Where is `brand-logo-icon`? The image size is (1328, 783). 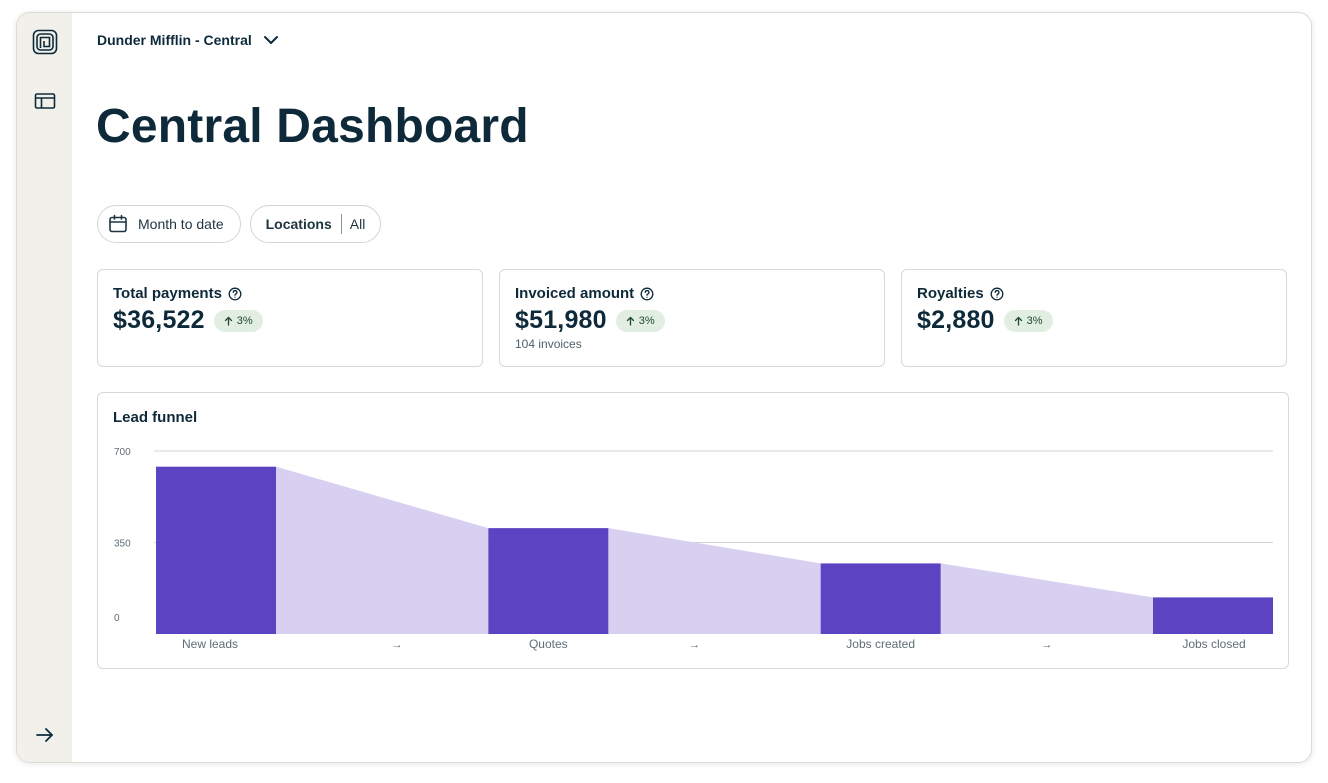
brand-logo-icon is located at coordinates (45, 42).